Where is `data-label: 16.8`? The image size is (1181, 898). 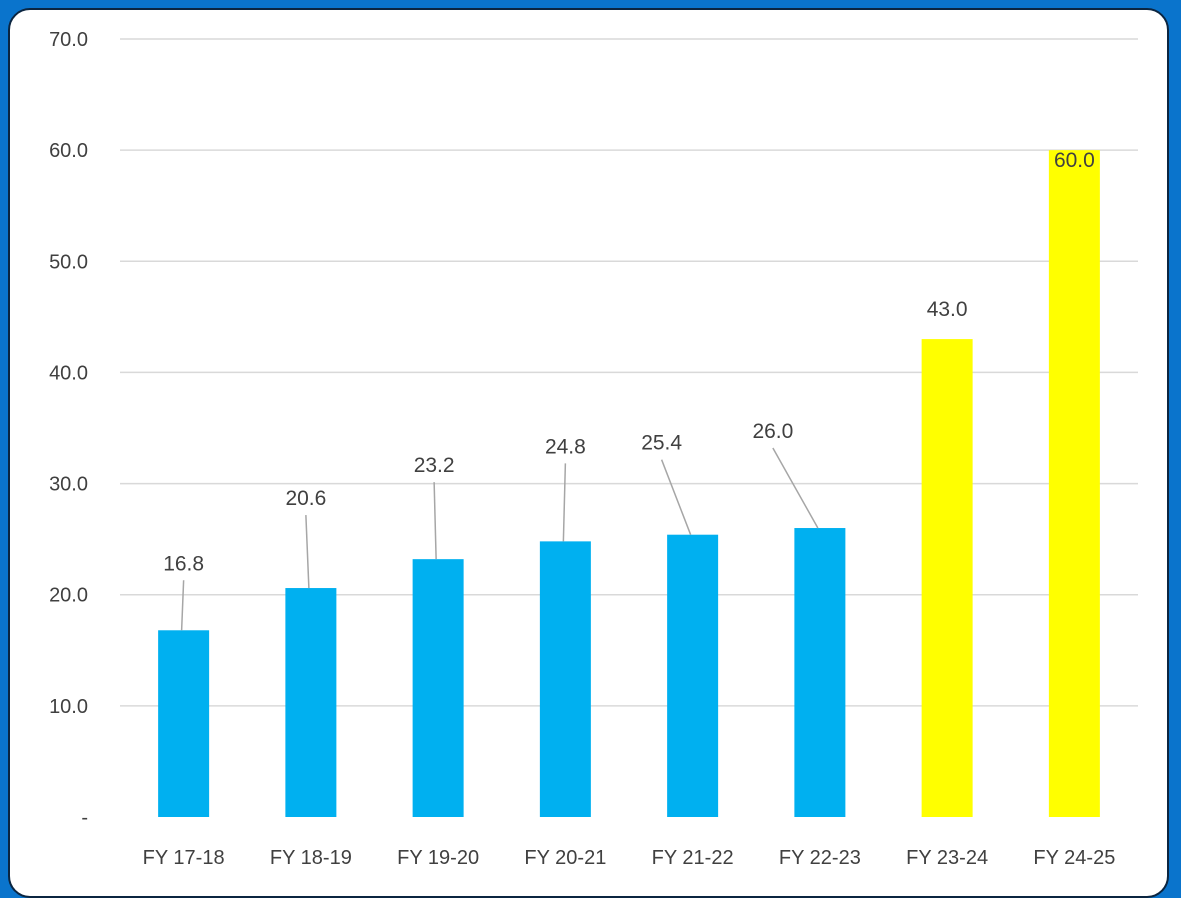 data-label: 16.8 is located at coordinates (183, 563).